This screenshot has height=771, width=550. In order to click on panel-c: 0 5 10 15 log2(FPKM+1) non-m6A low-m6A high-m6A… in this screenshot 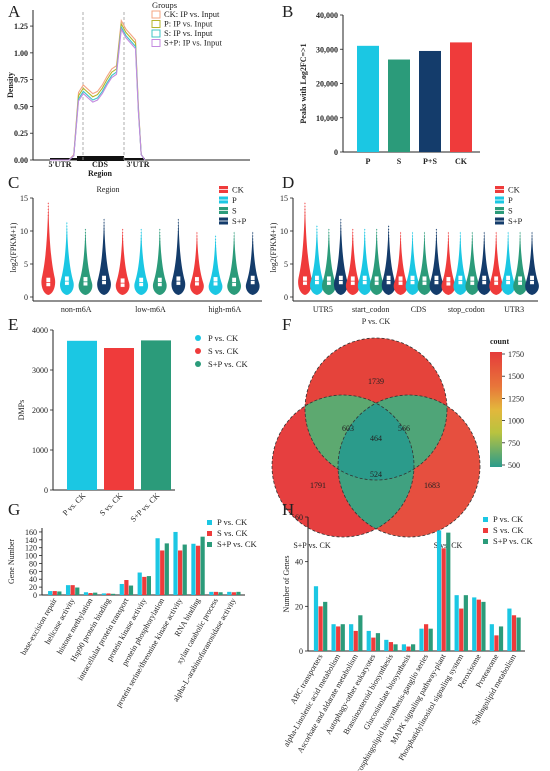, I will do `click(135, 249)`.